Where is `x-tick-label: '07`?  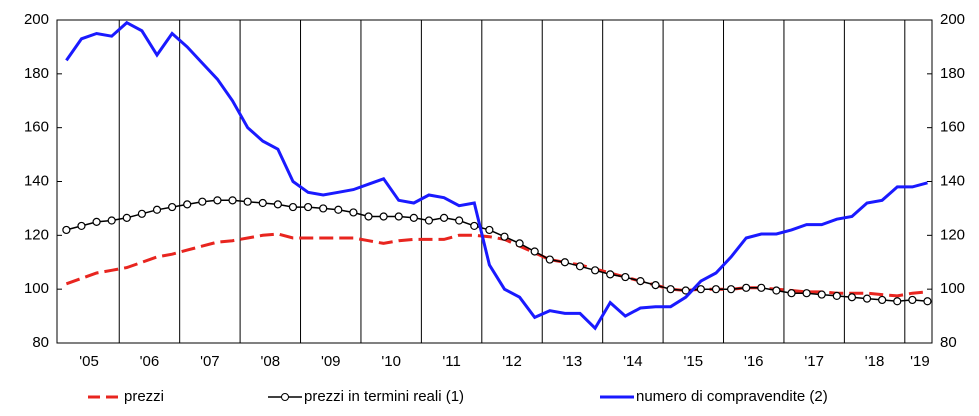 x-tick-label: '07 is located at coordinates (210, 361).